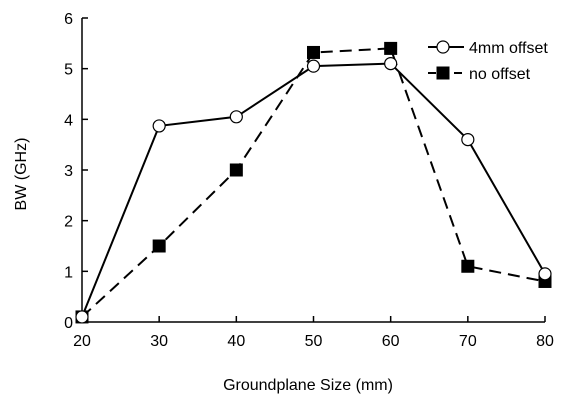 The width and height of the screenshot is (581, 396). I want to click on legend: 4mm offset no offset, so click(488, 61).